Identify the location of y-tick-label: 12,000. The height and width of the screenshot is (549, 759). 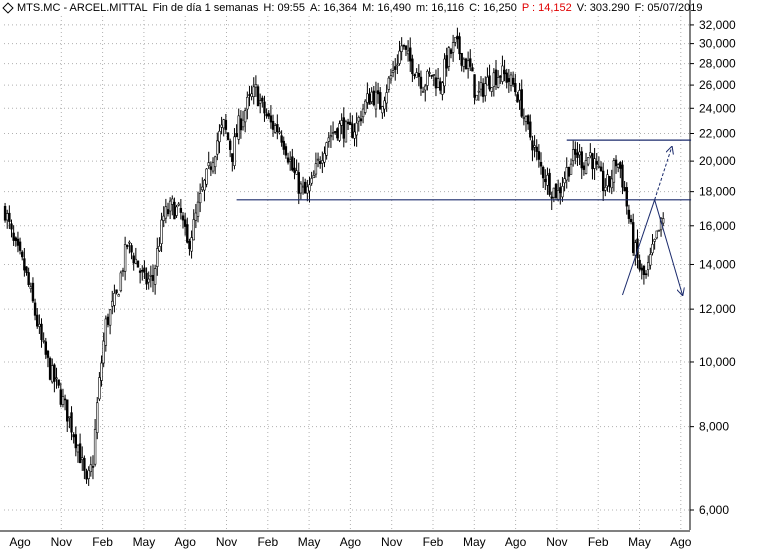
(717, 309).